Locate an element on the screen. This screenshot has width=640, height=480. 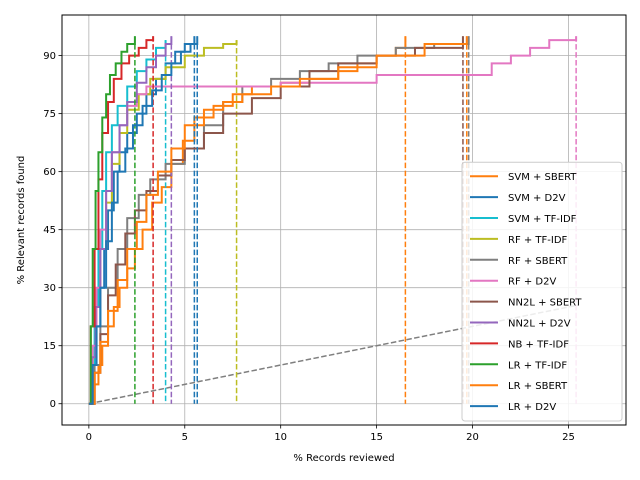
x-tick-label: 10 is located at coordinates (280, 437).